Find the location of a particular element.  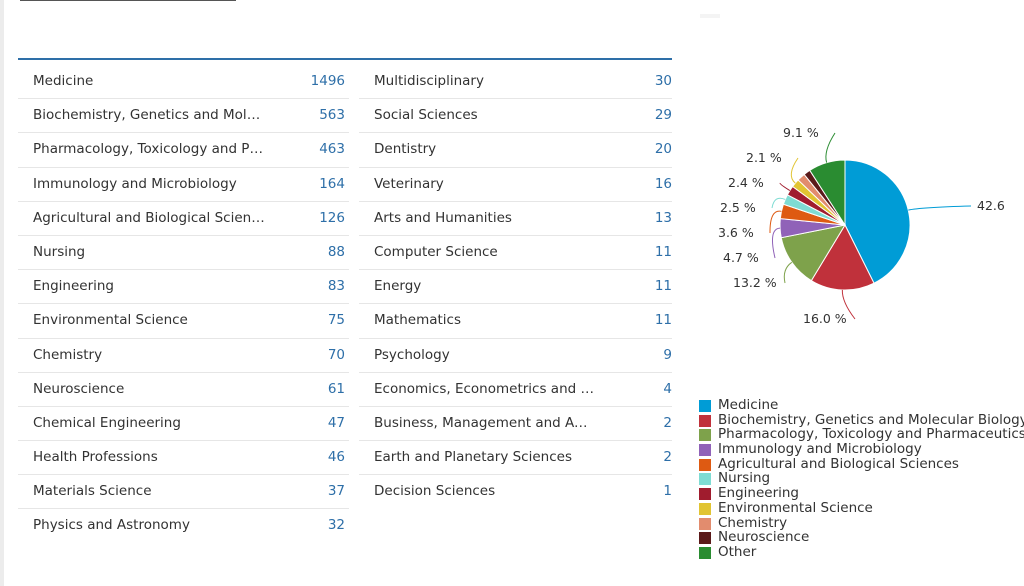

subject-count: 16 is located at coordinates (663, 183).